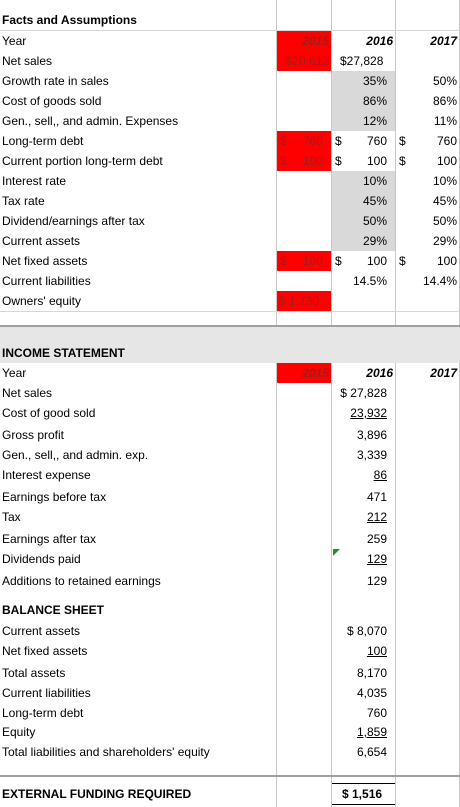 This screenshot has width=460, height=807. Describe the element at coordinates (34, 181) in the screenshot. I see `facts-row-label: Interest rate` at that location.